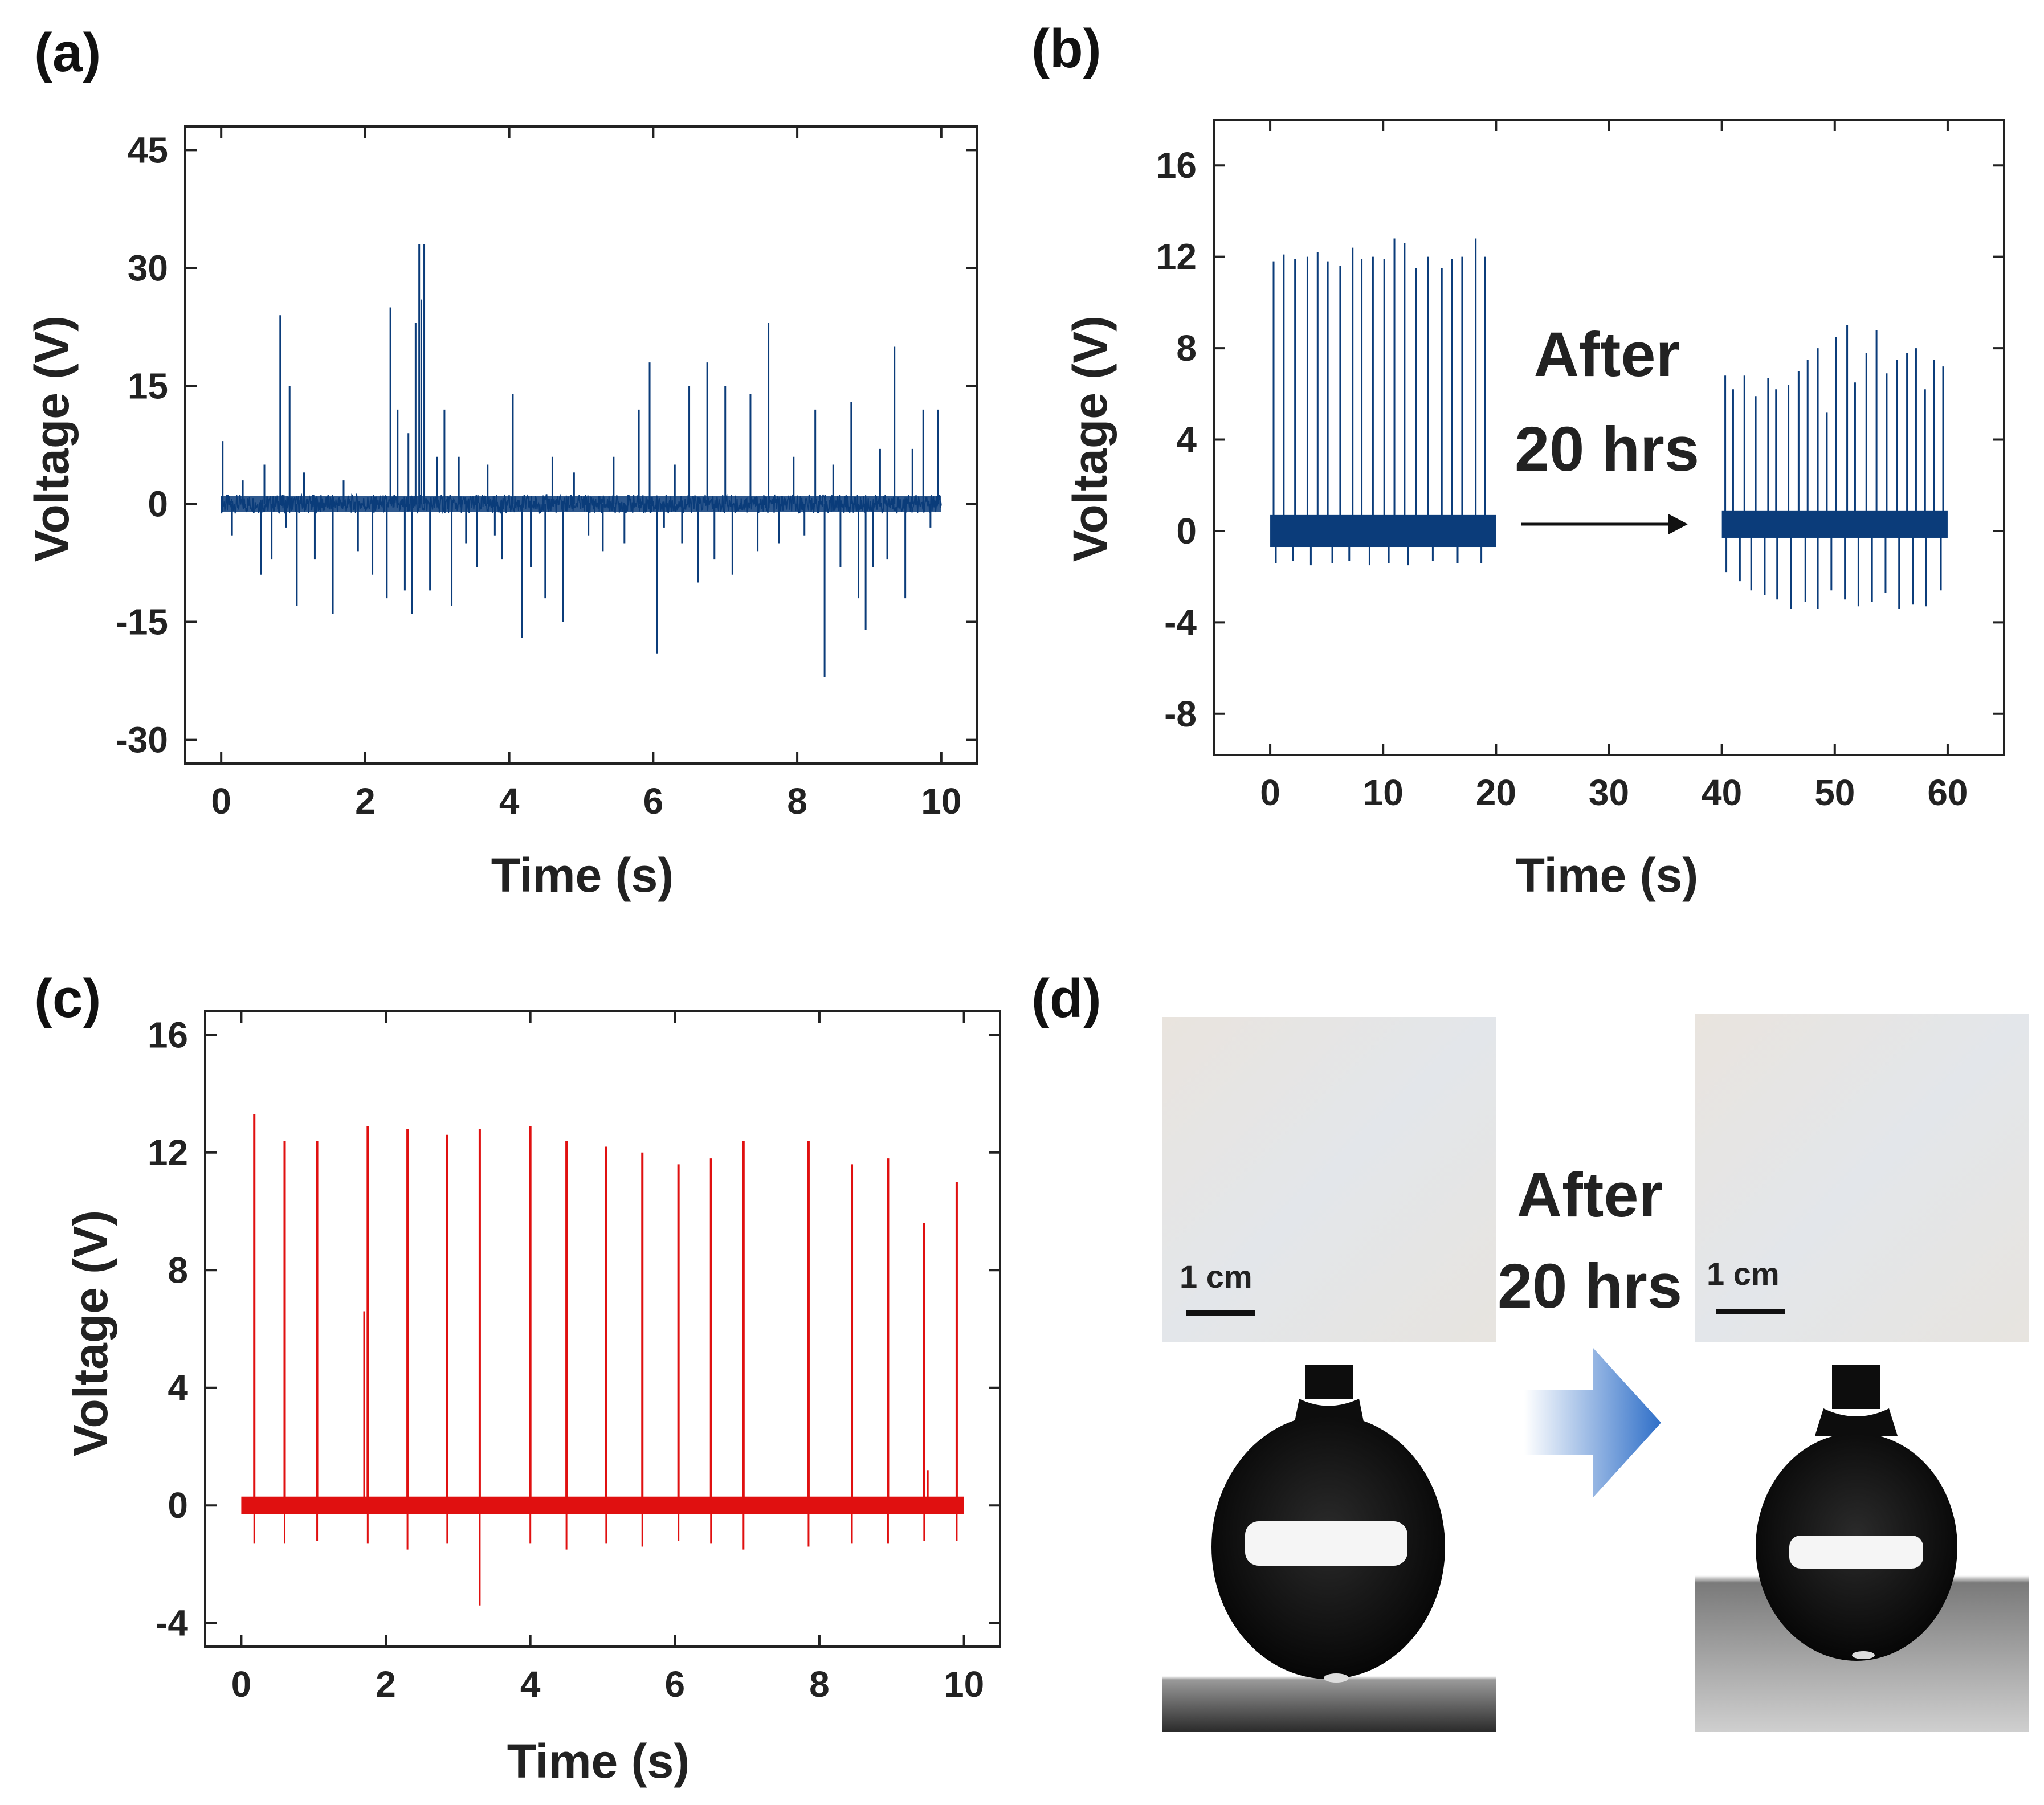 Image resolution: width=2044 pixels, height=1805 pixels. What do you see at coordinates (1835, 792) in the screenshot?
I see `x-tick-label: 50` at bounding box center [1835, 792].